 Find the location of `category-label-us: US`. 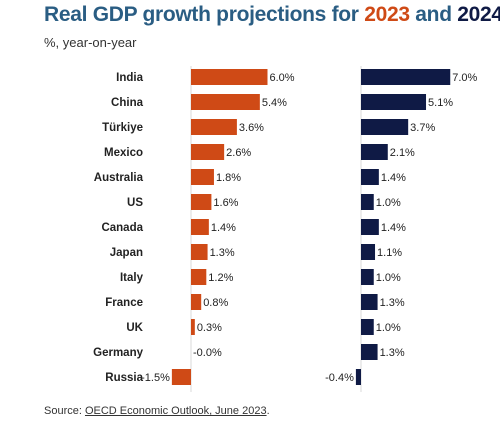

category-label-us: US is located at coordinates (135, 203).